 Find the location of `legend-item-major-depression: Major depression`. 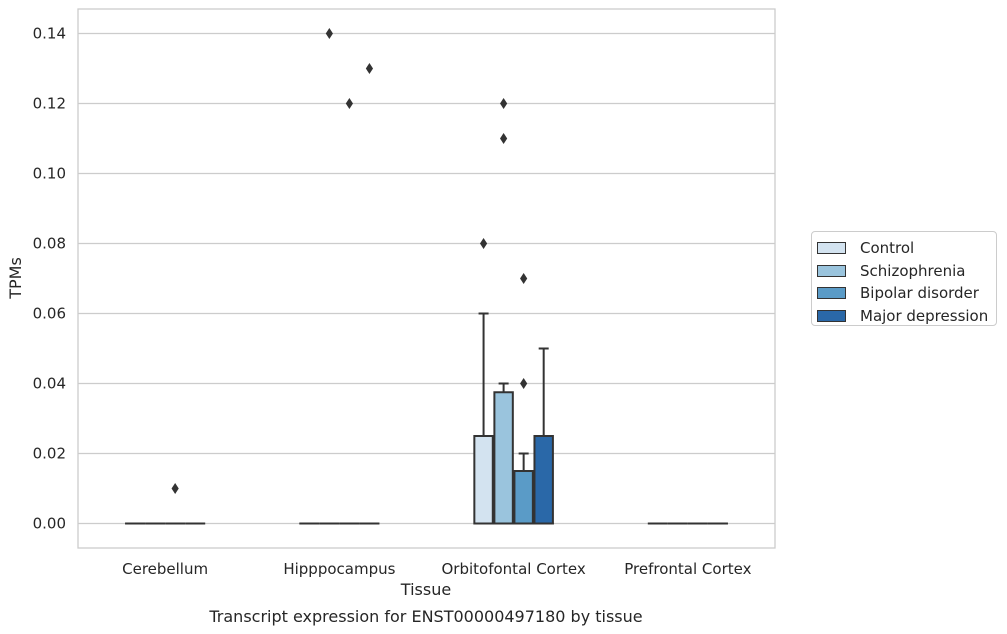

legend-item-major-depression: Major depression is located at coordinates (906, 316).